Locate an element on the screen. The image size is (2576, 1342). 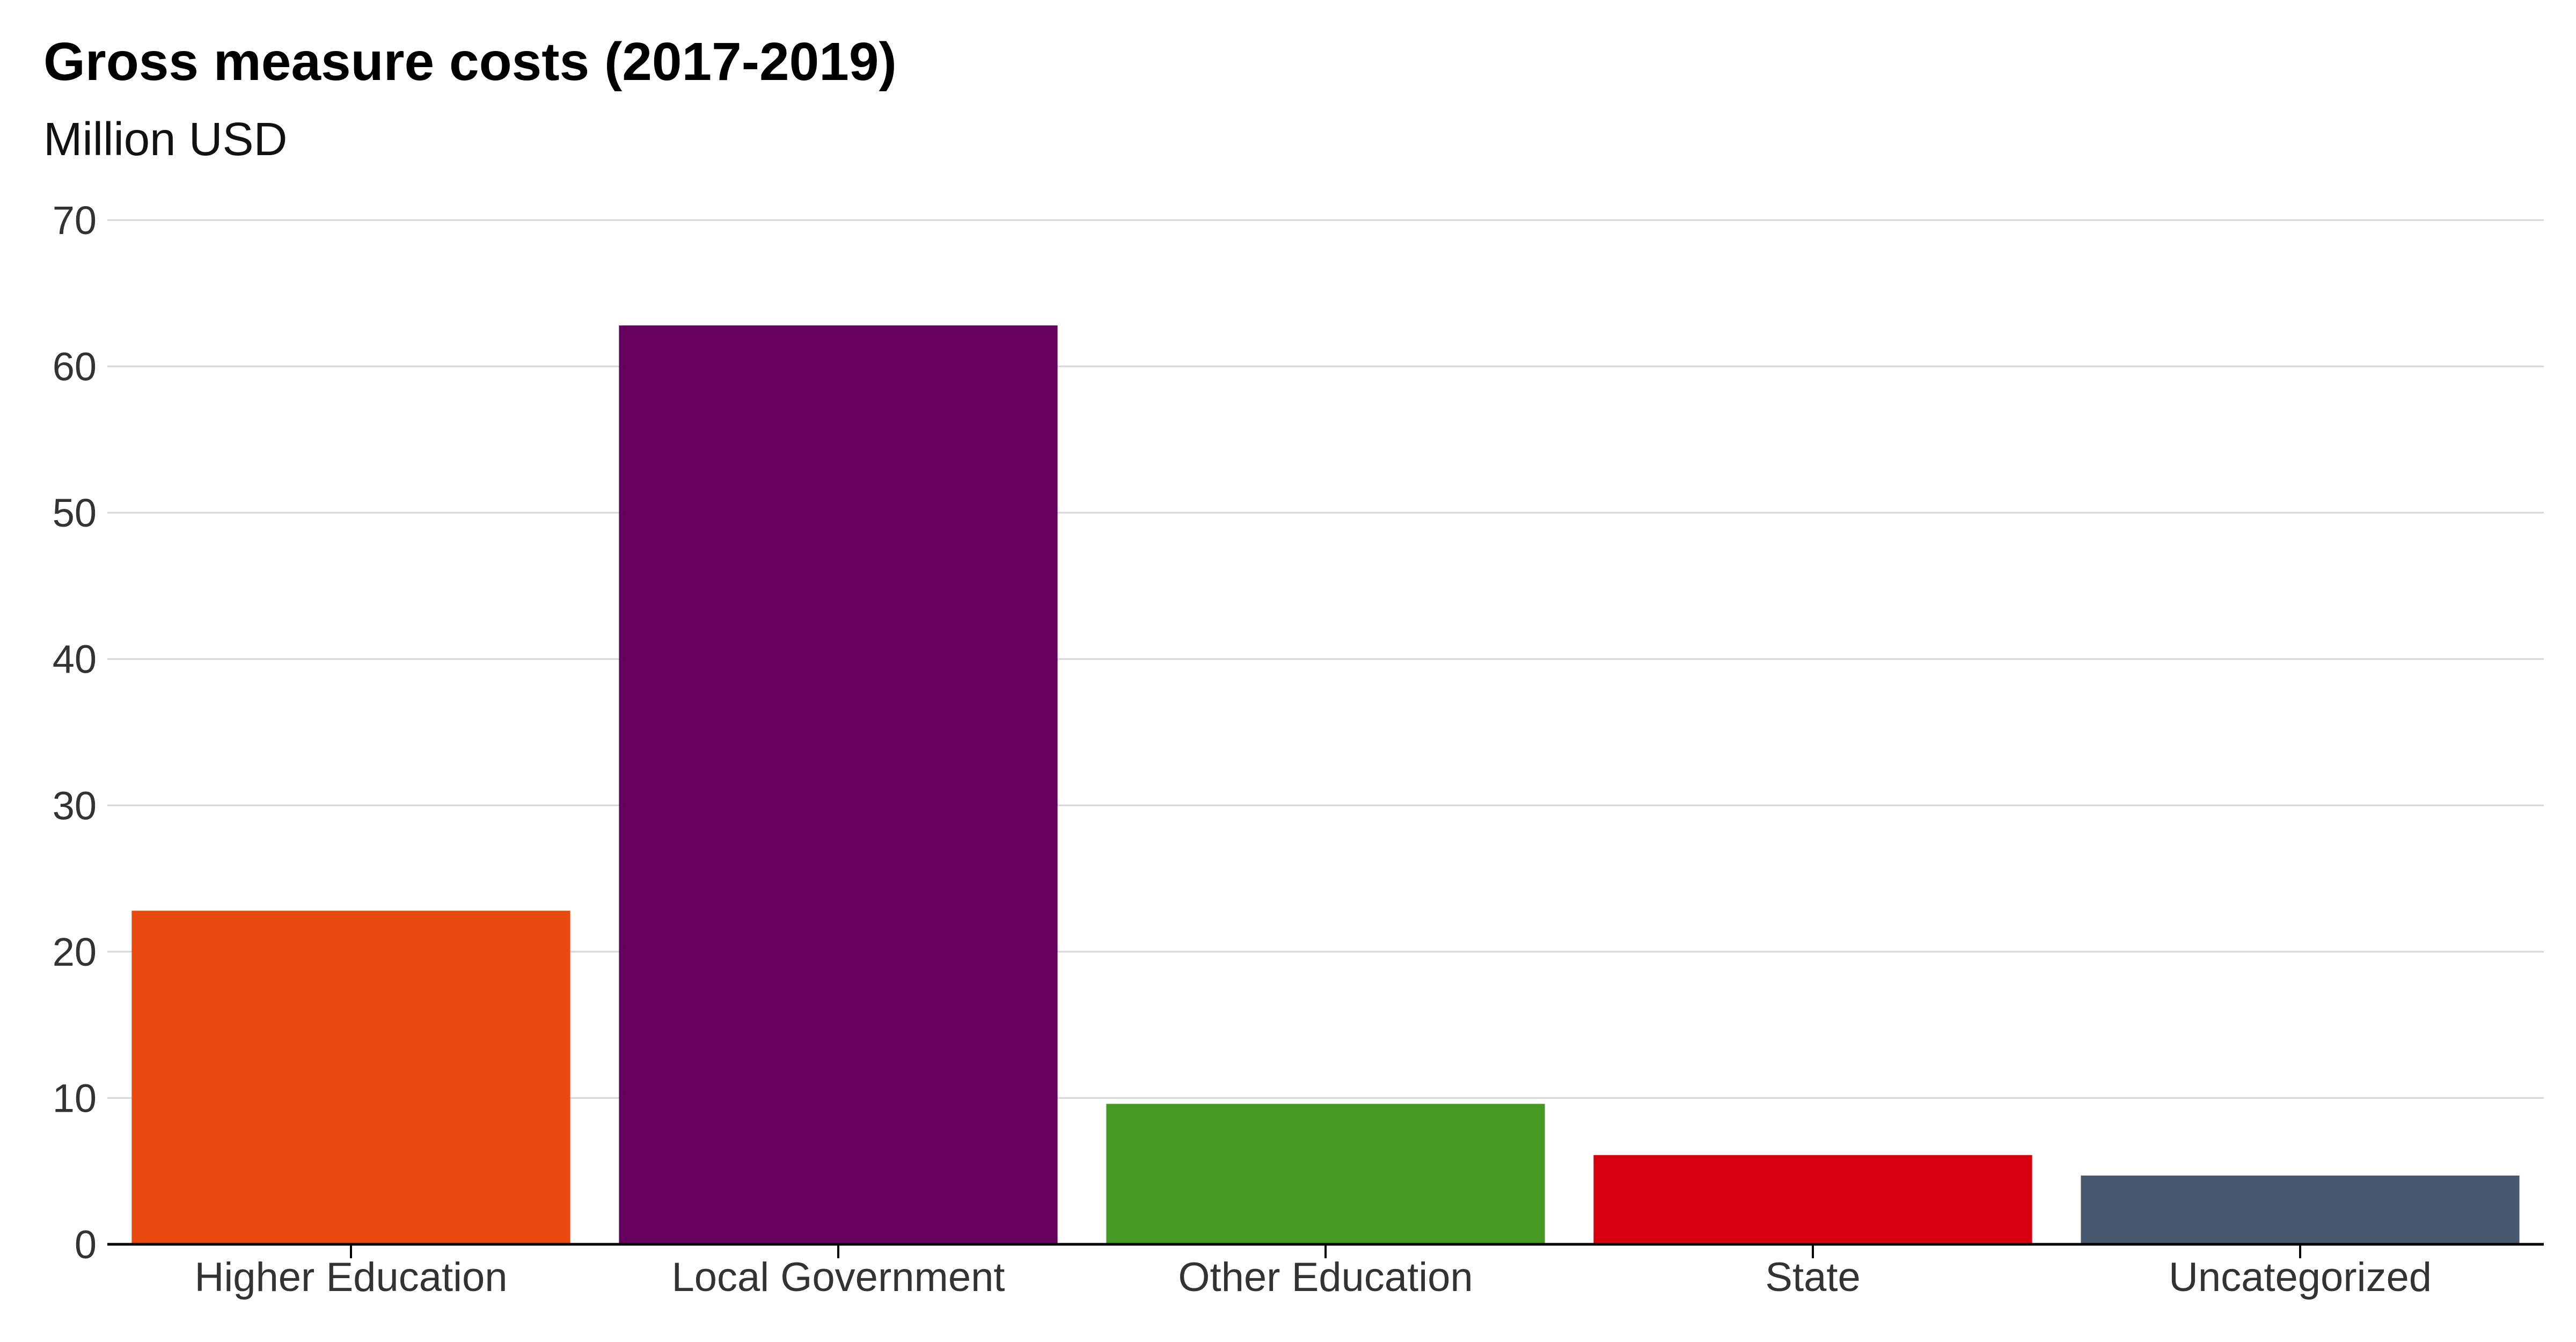
x-tick-label-other-education: Other Education is located at coordinates (1325, 1277).